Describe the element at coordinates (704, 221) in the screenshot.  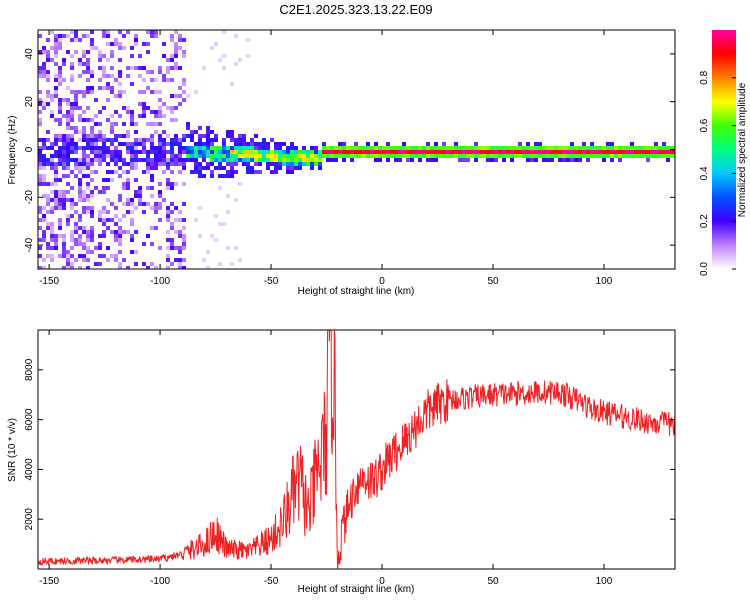
I see `colorbar-tick-label: 0.2` at that location.